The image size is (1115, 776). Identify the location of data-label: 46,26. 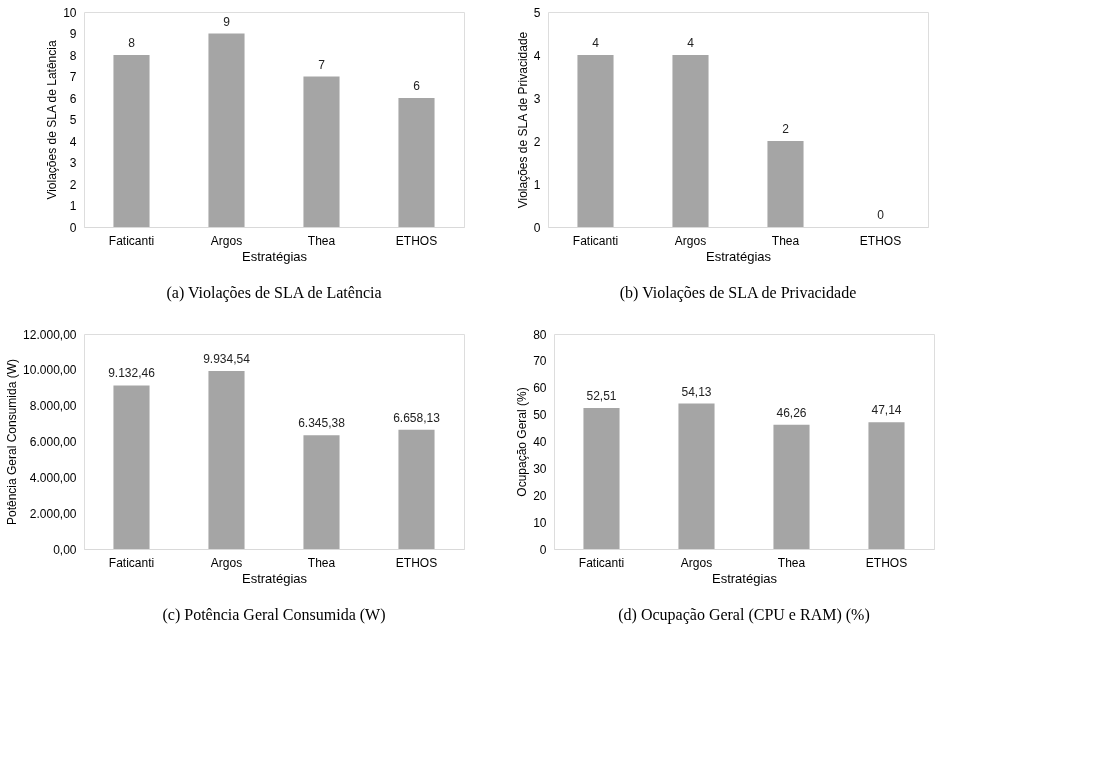
(791, 412).